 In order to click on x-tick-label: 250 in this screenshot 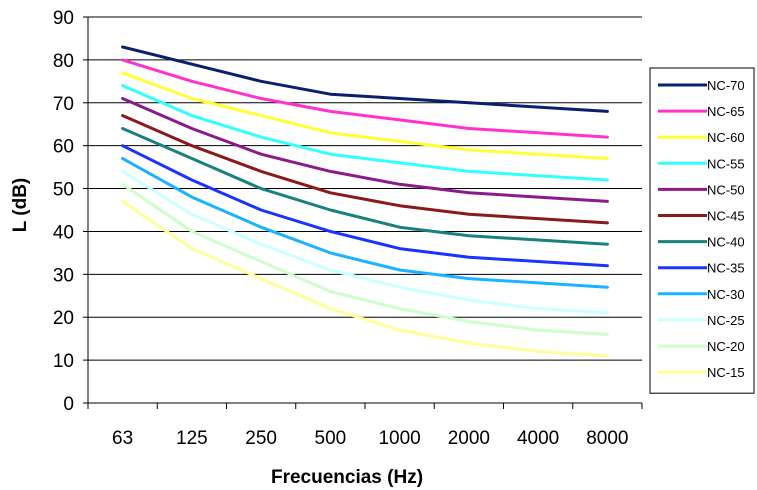, I will do `click(261, 438)`.